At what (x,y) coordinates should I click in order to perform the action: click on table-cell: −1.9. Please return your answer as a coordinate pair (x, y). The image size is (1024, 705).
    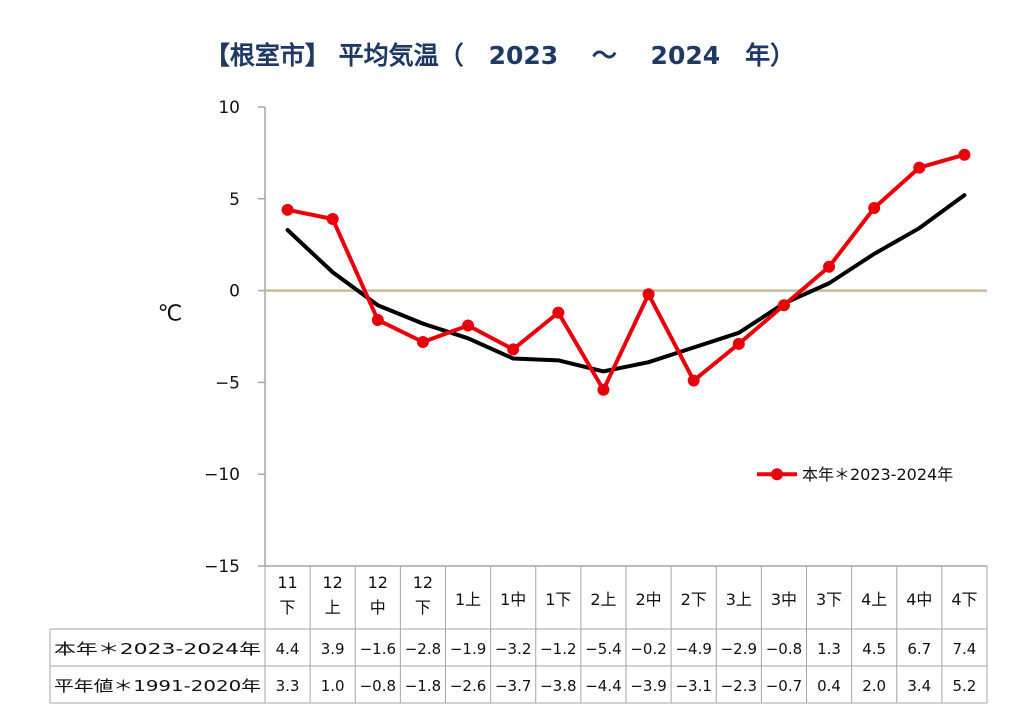
    Looking at the image, I should click on (468, 649).